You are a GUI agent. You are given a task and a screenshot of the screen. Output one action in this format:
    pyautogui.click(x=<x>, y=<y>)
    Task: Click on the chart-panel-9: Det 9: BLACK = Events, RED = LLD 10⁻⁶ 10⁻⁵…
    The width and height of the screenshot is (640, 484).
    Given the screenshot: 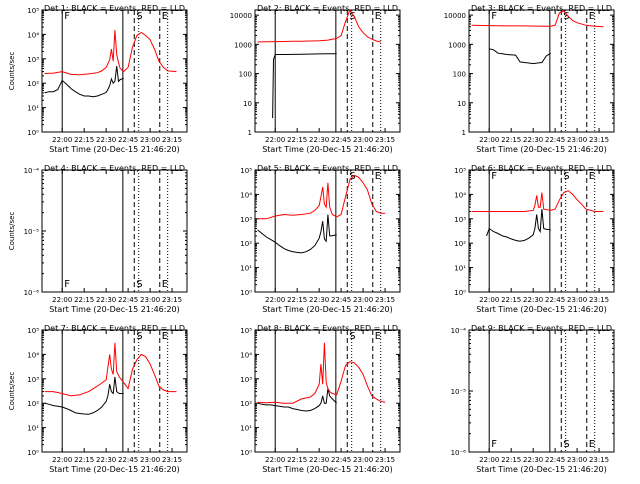 What is the action you would take?
    pyautogui.click(x=533, y=399)
    